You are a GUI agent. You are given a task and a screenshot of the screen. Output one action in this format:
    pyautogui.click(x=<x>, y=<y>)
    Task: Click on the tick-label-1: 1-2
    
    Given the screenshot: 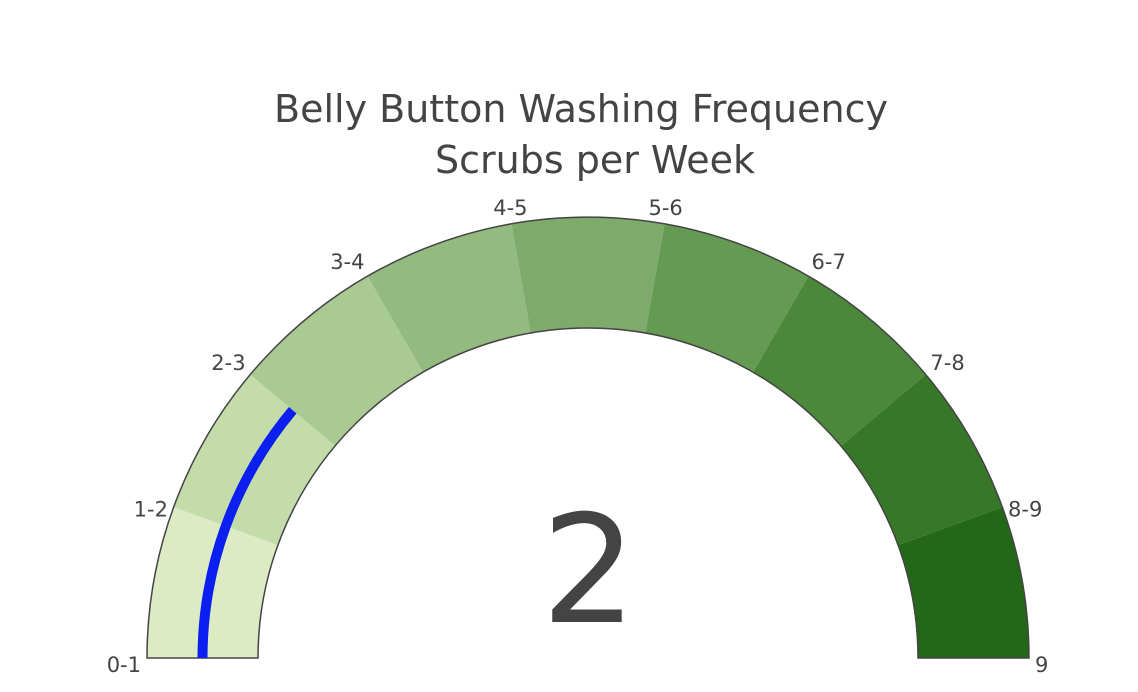 What is the action you would take?
    pyautogui.click(x=151, y=510)
    